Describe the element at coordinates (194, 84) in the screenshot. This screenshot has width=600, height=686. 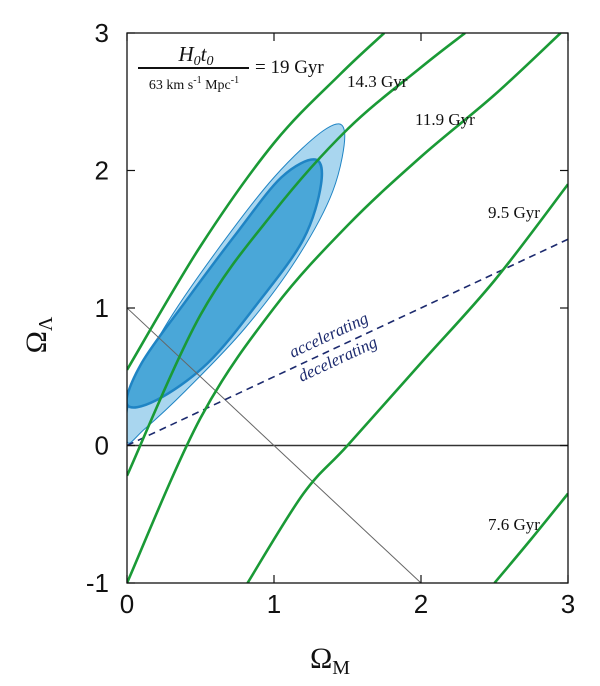
I see `formula-denominator: 63 km s-1 Mpc-1` at that location.